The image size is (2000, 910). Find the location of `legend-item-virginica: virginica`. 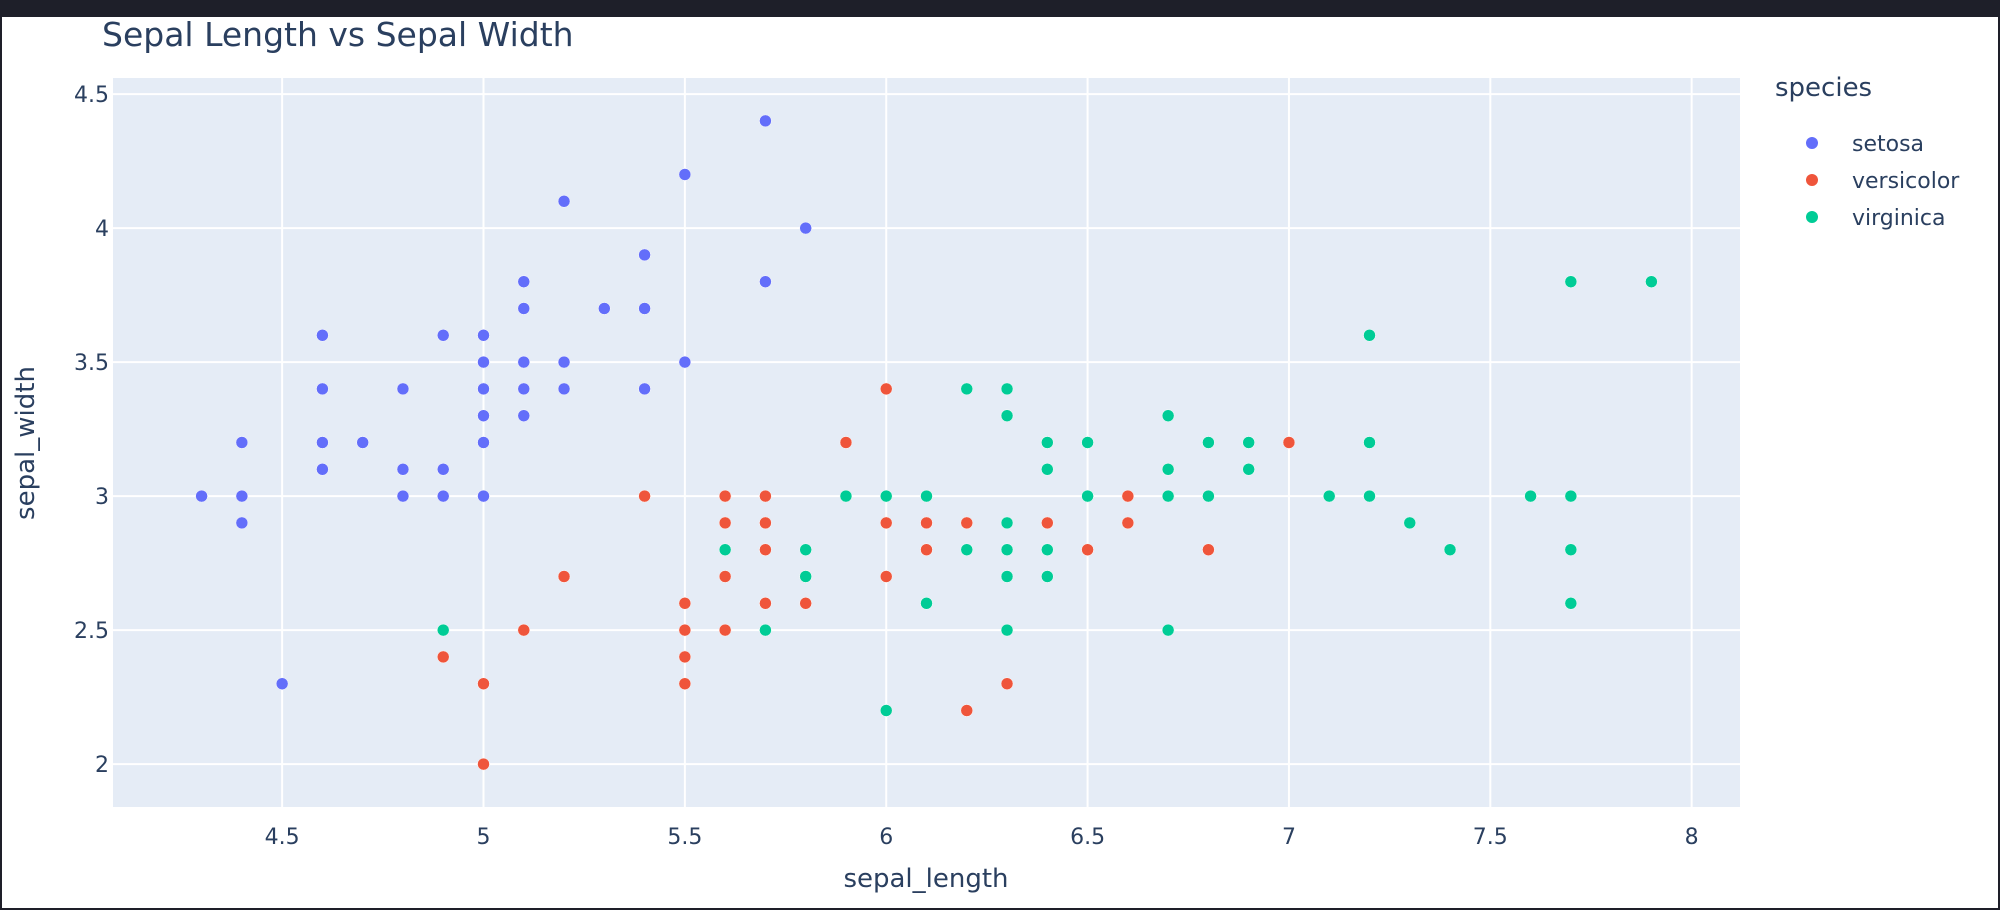

legend-item-virginica: virginica is located at coordinates (1876, 218).